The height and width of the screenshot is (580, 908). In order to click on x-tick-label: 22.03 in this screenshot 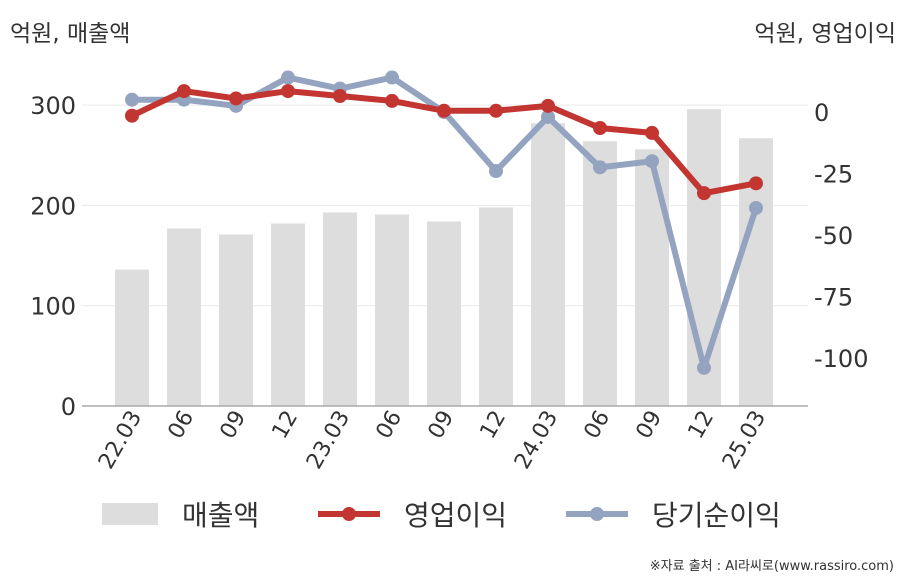, I will do `click(120, 440)`.